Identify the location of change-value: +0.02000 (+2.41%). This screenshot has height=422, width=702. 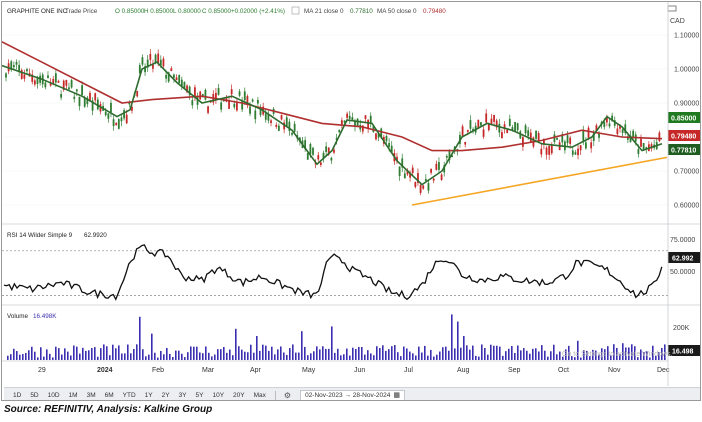
(258, 11).